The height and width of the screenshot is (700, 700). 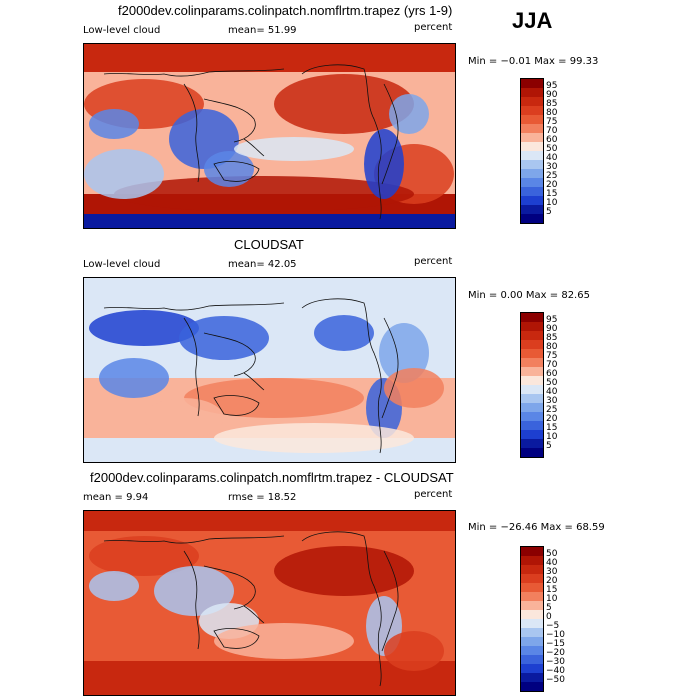 I want to click on colorbar-level-label: −40, so click(x=555, y=671).